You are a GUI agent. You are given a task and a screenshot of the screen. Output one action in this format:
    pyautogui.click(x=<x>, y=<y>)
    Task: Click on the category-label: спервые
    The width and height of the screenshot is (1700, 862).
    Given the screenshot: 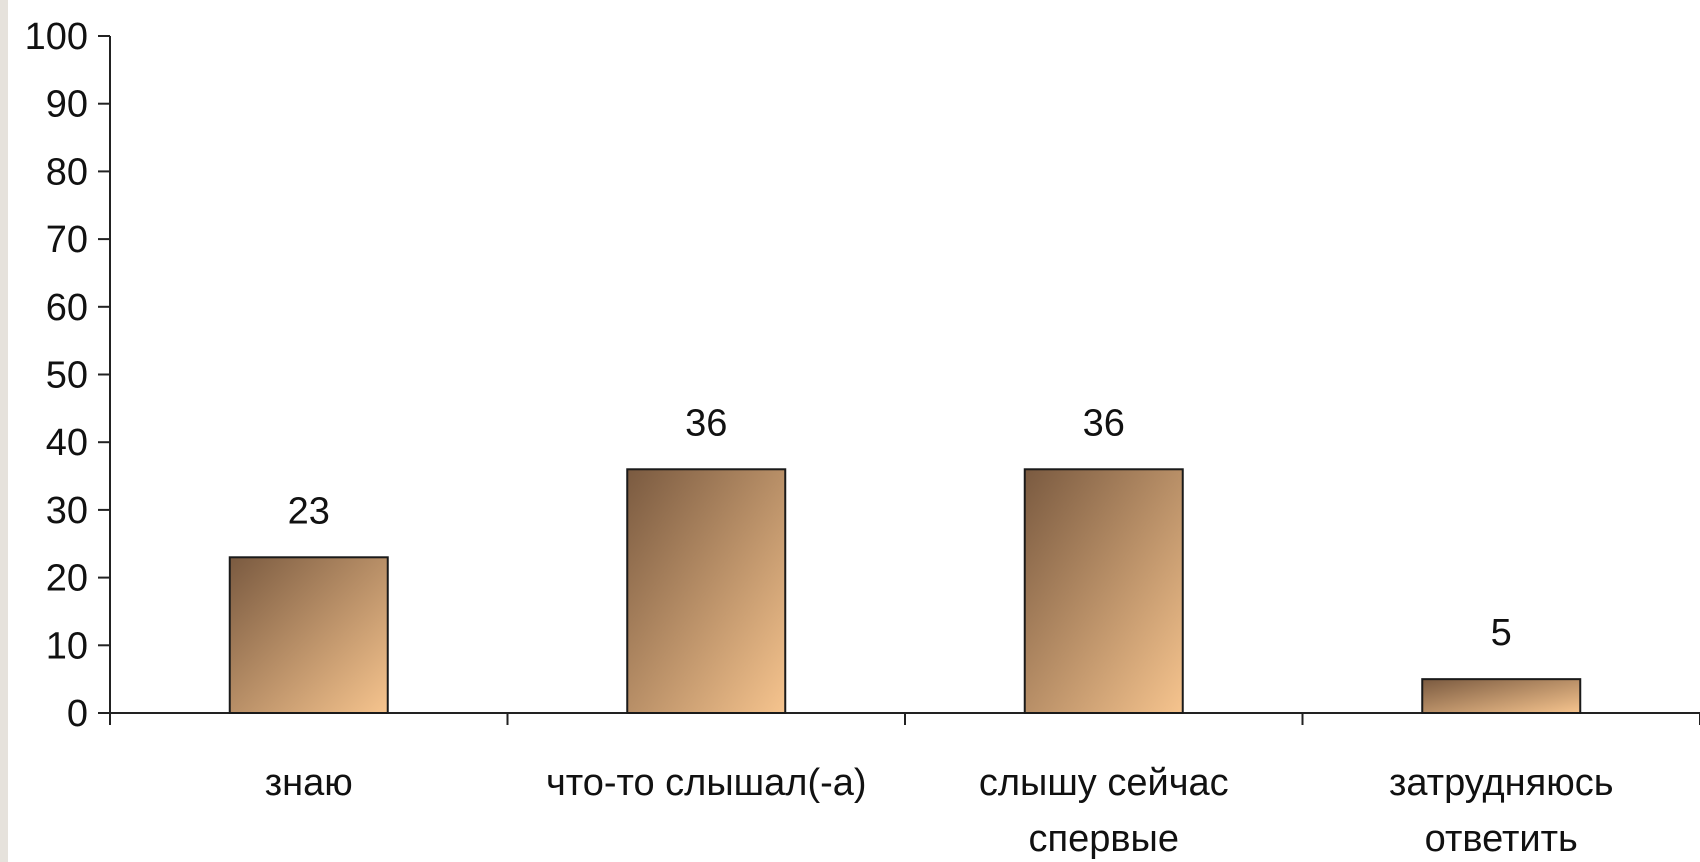 What is the action you would take?
    pyautogui.click(x=1104, y=839)
    